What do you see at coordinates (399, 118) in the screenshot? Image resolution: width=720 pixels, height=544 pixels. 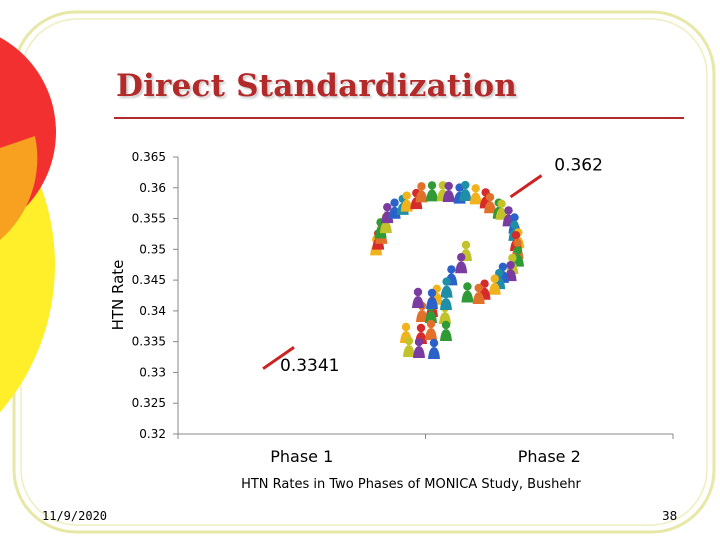 I see `title-rule` at bounding box center [399, 118].